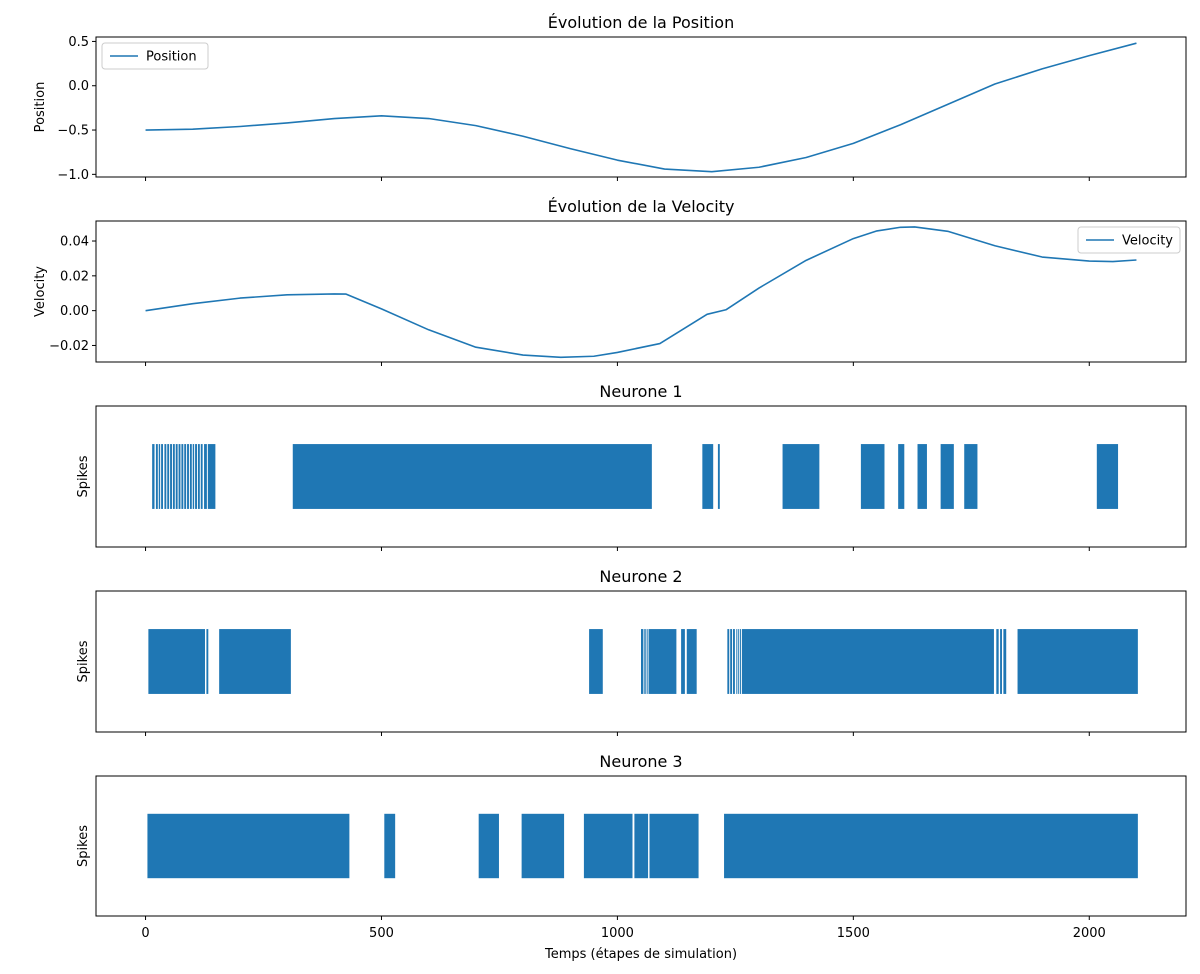 This screenshot has width=1200, height=974. What do you see at coordinates (74, 276) in the screenshot?
I see `y-tick-label: 0.02` at bounding box center [74, 276].